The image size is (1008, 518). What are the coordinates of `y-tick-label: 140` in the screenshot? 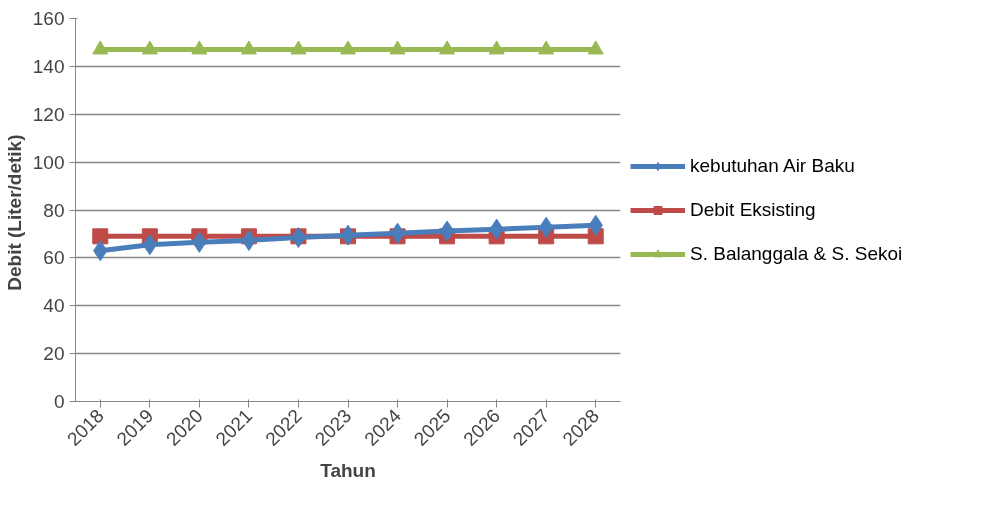 It's located at (48, 66).